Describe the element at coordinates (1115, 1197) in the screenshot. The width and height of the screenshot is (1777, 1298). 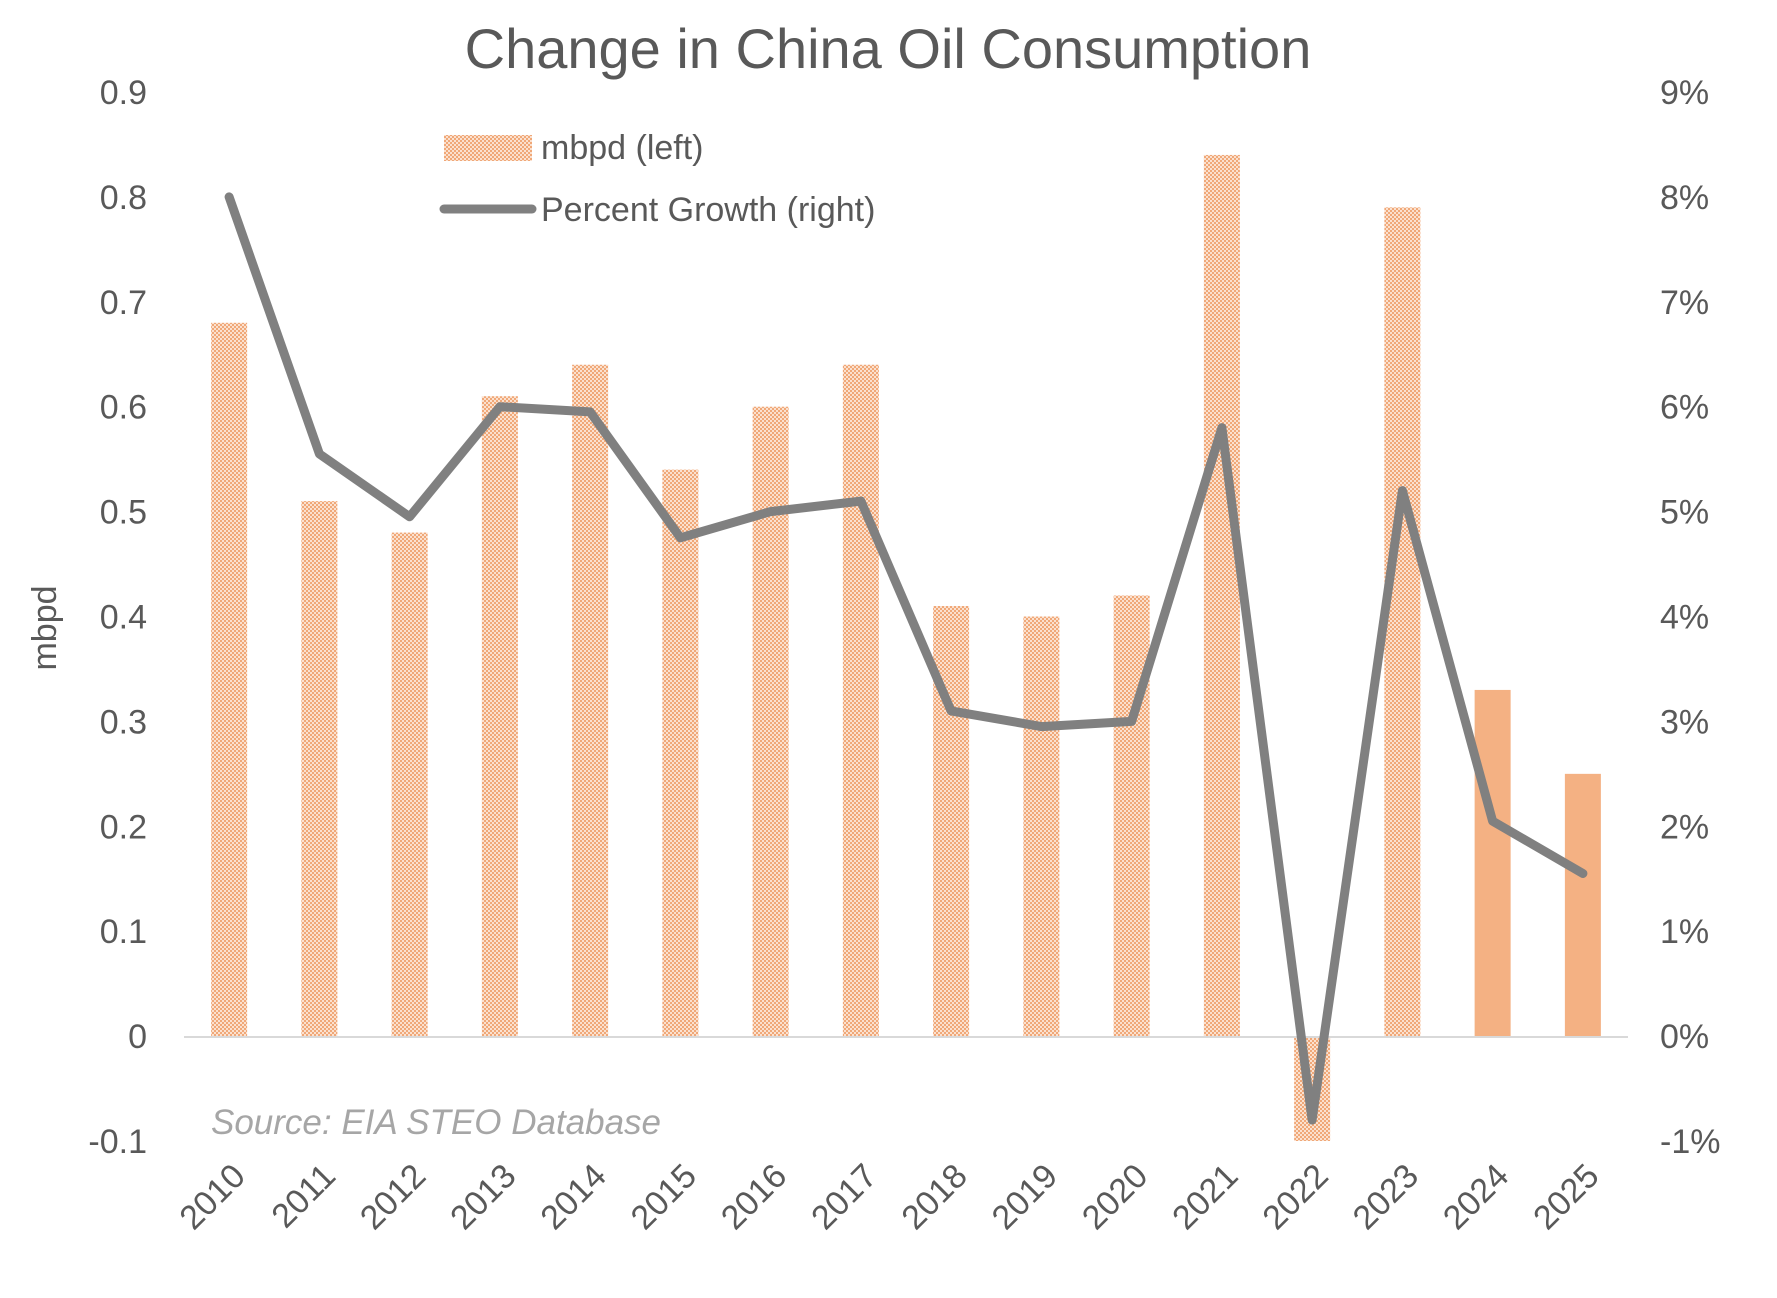
I see `x-tick-label: 2020` at that location.